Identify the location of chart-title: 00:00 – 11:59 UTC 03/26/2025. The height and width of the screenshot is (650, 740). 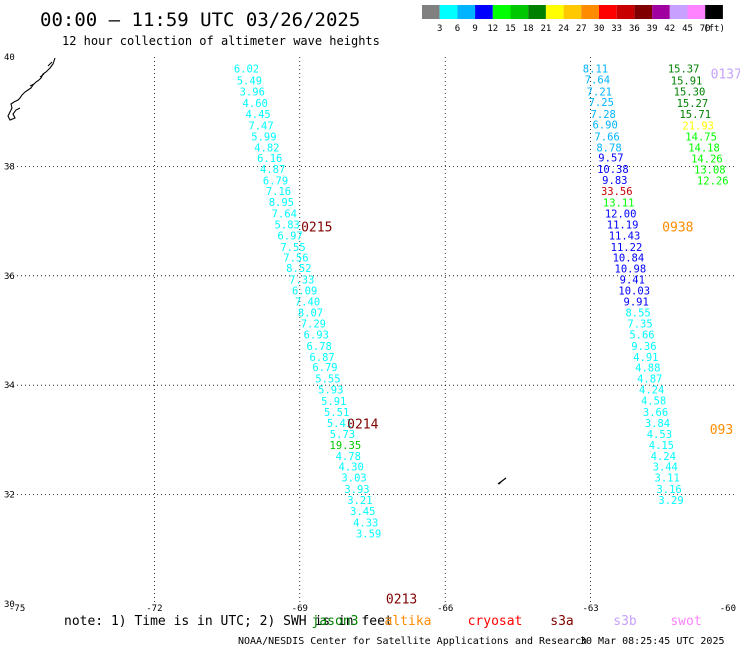
(200, 20).